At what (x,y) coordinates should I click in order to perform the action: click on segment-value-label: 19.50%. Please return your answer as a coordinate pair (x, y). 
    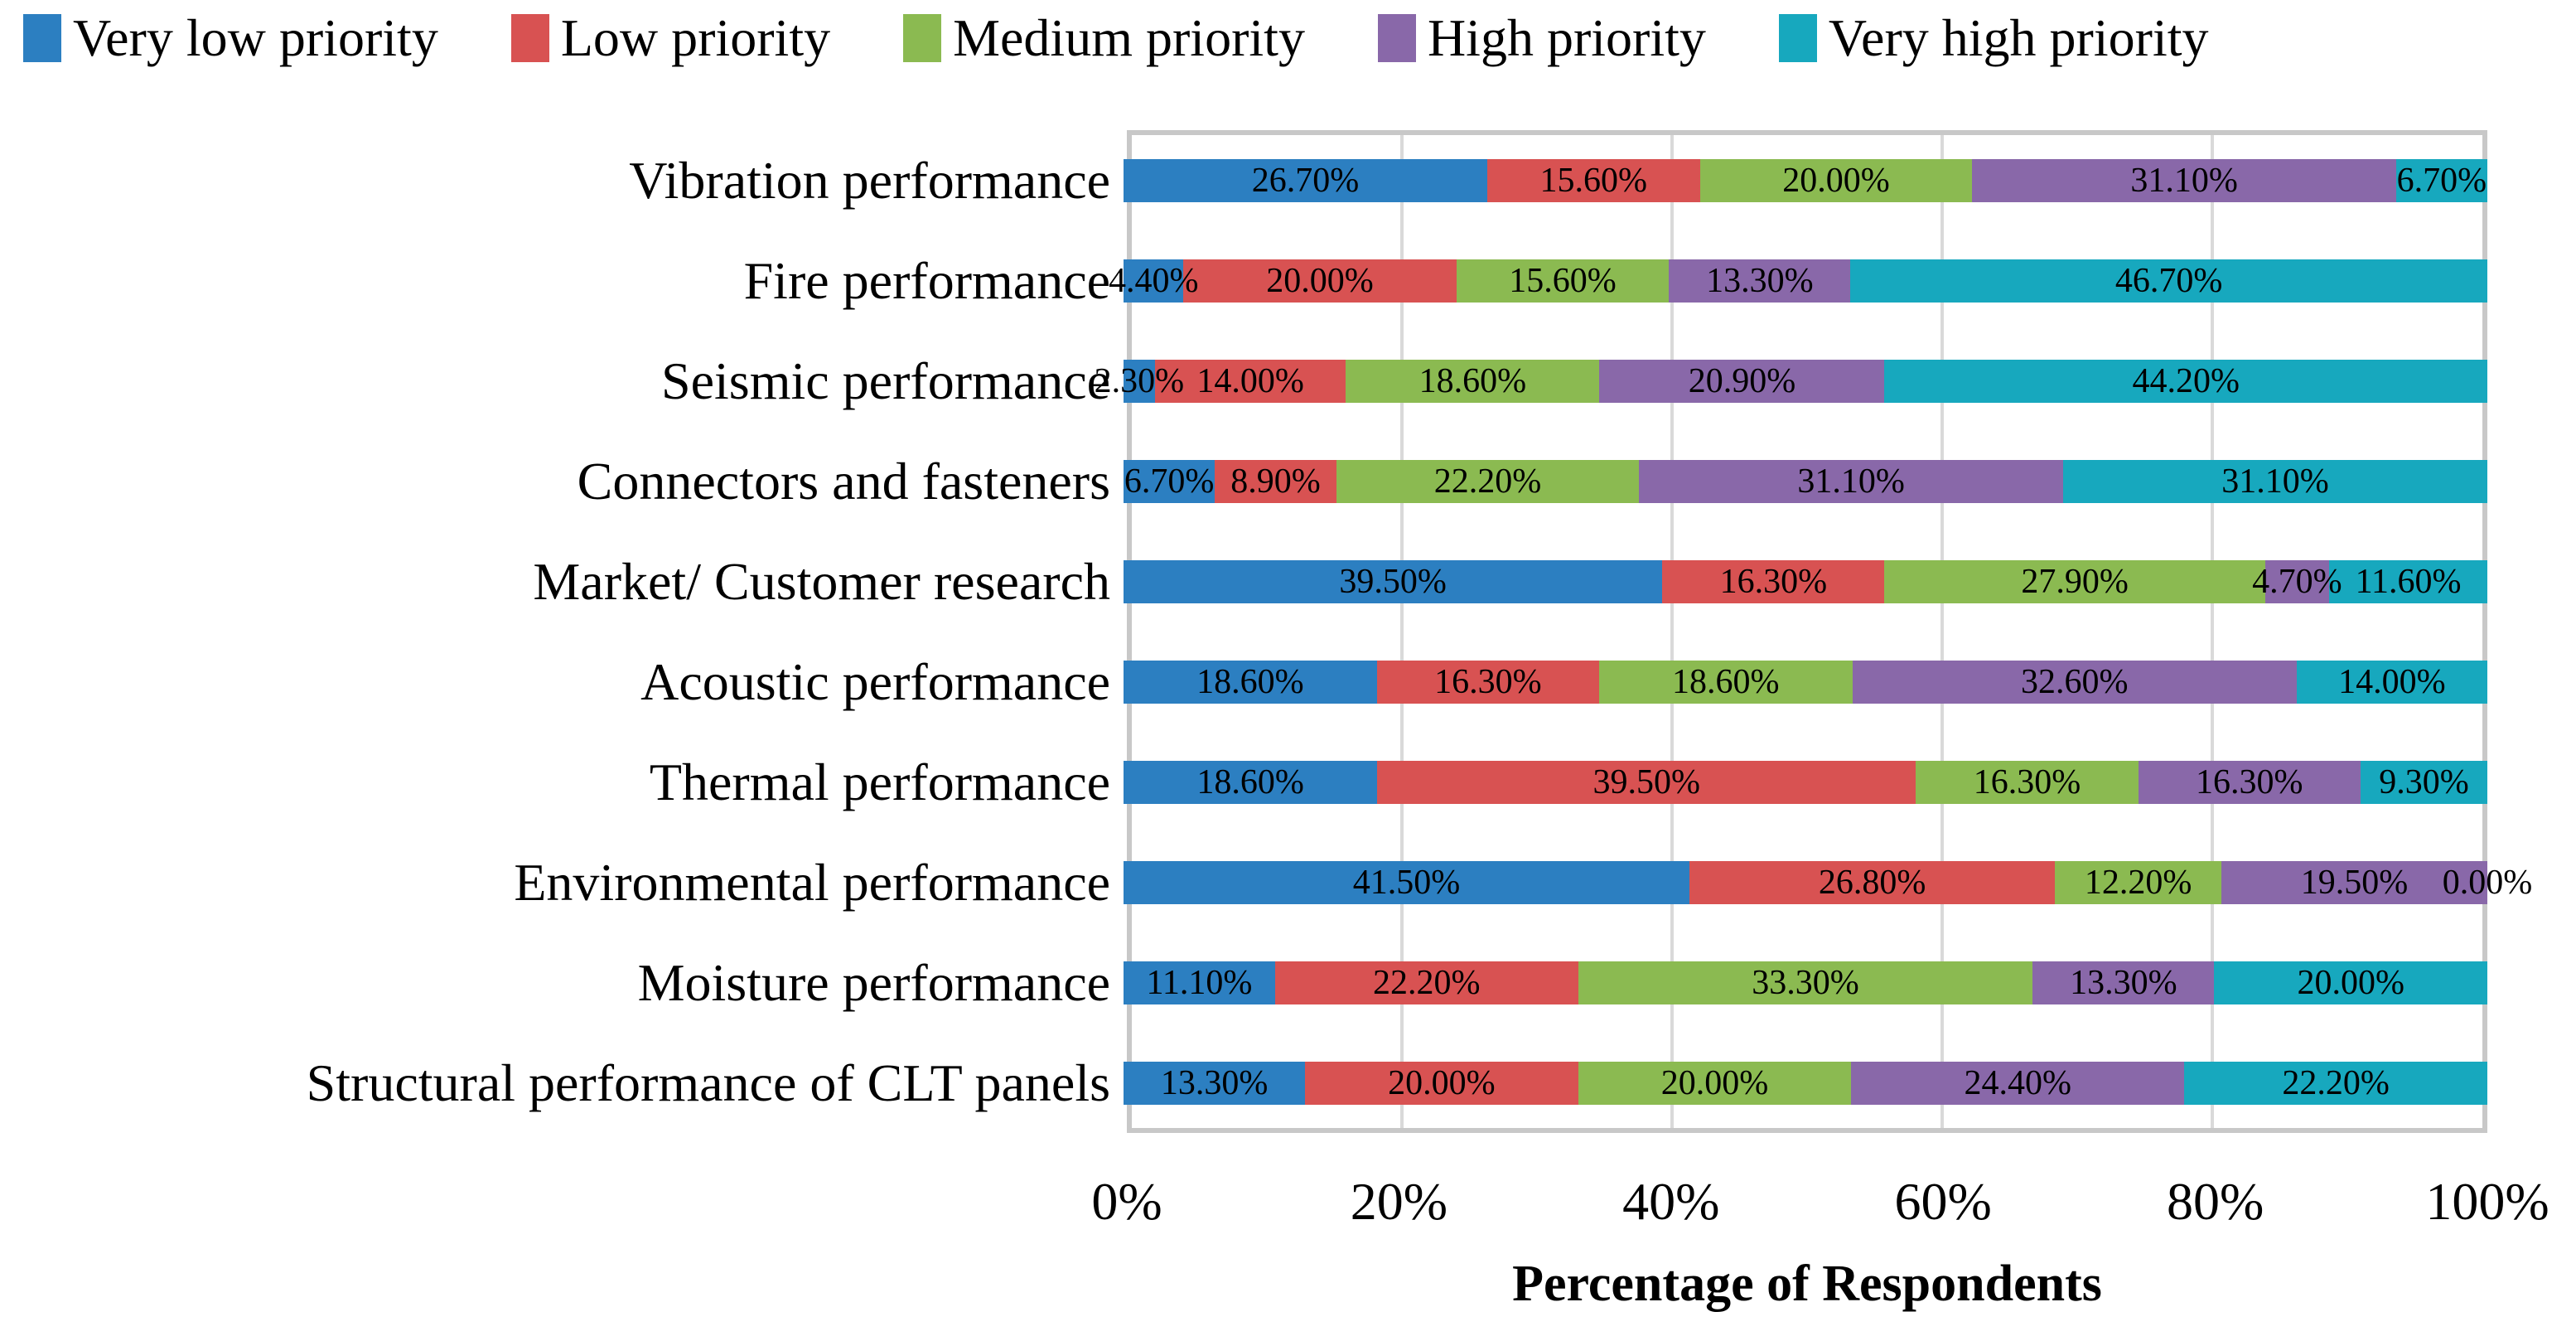
    Looking at the image, I should click on (2354, 883).